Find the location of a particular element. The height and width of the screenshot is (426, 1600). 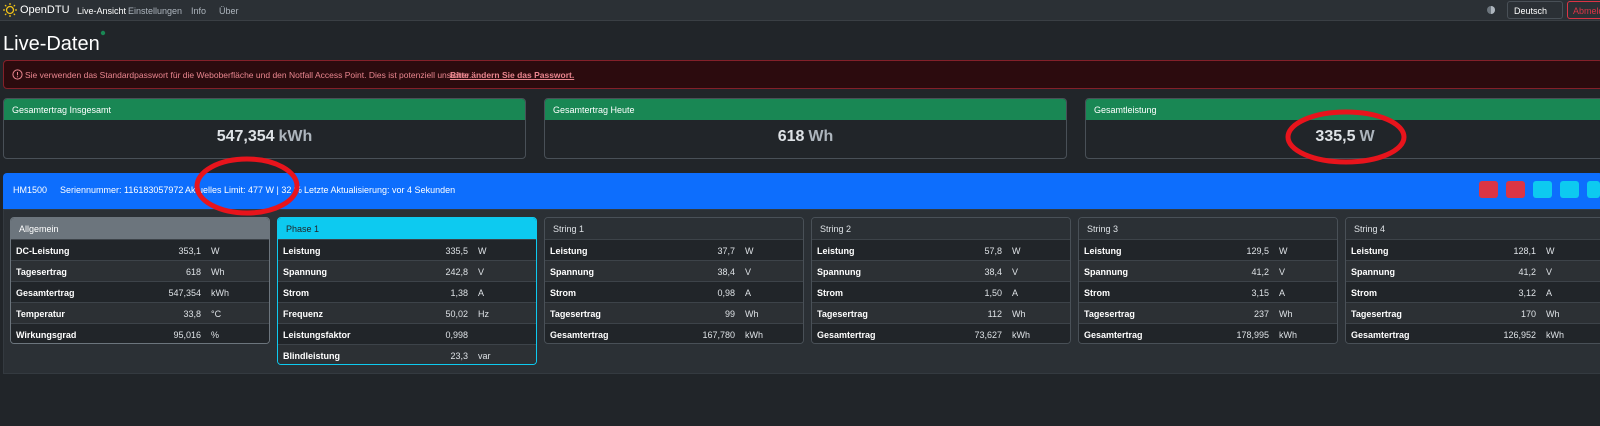

table-row: Gesamtertrag 547,354 kWh is located at coordinates (140, 292).